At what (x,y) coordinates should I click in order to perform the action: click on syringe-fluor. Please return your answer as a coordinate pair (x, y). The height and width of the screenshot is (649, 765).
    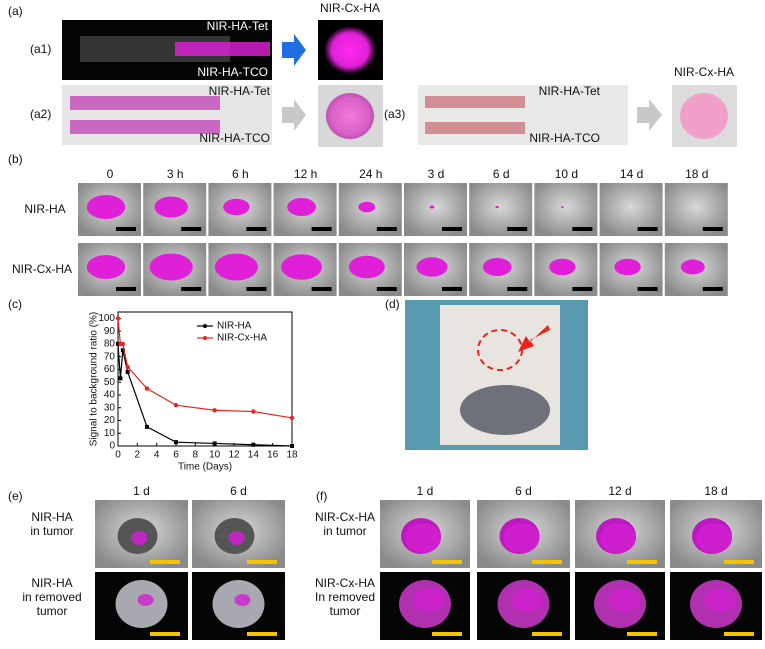
    Looking at the image, I should click on (222, 49).